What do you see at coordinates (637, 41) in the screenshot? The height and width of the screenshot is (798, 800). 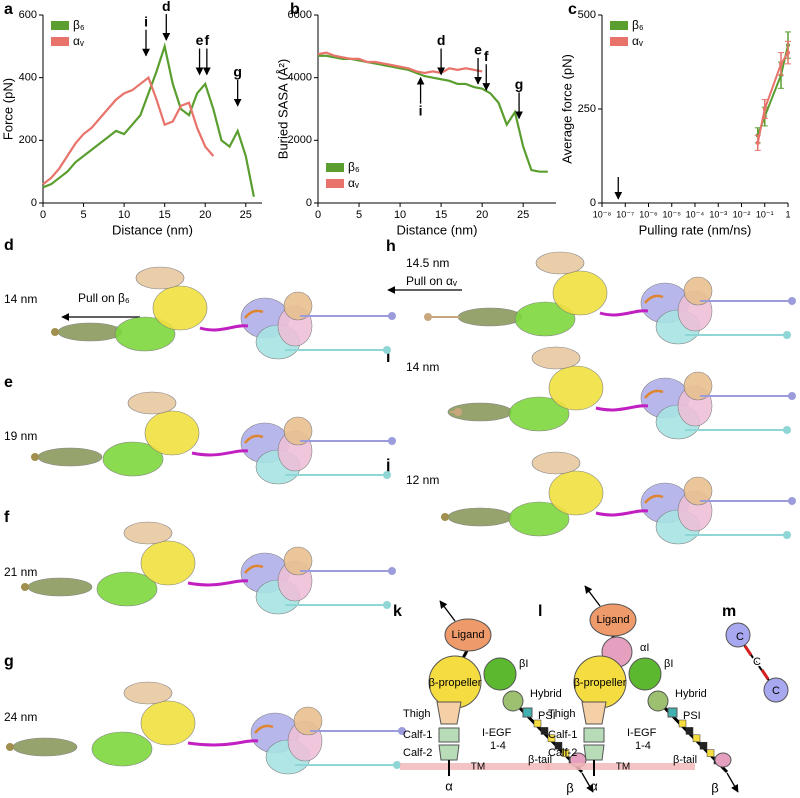 I see `legend-label: αᵥ` at bounding box center [637, 41].